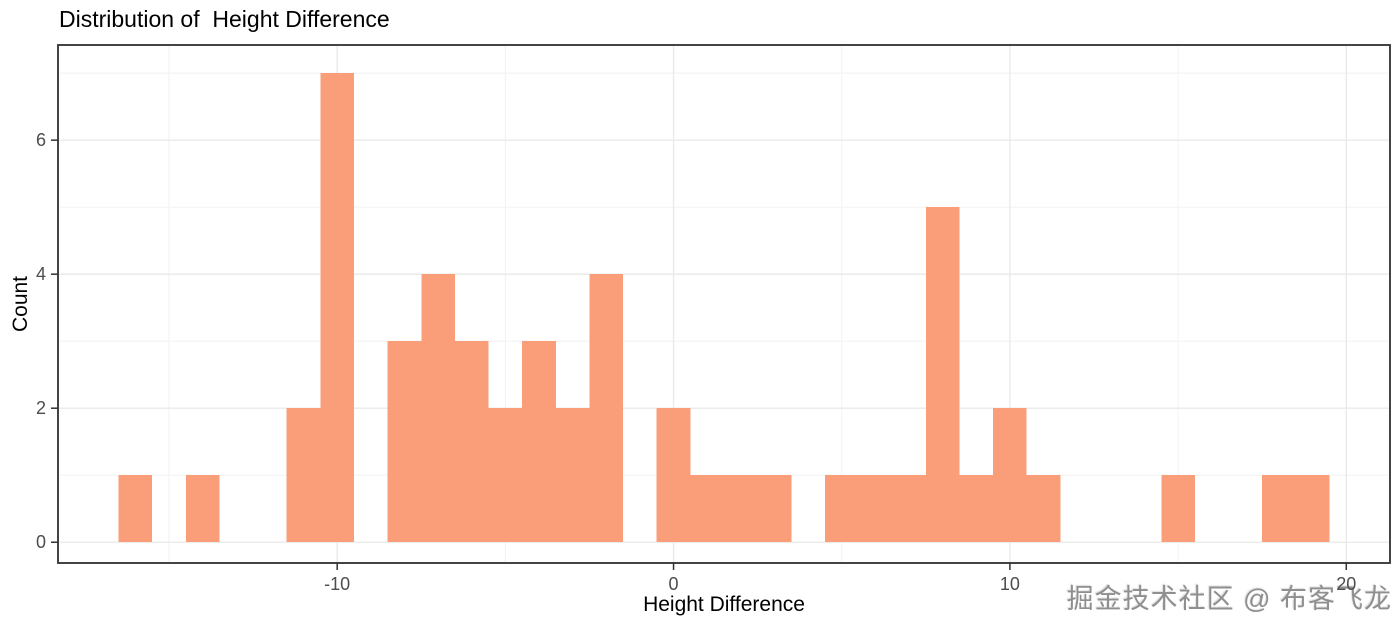 This screenshot has height=630, width=1400. What do you see at coordinates (1229, 599) in the screenshot?
I see `watermark: 掘金技术社区 @ 布客飞龙` at bounding box center [1229, 599].